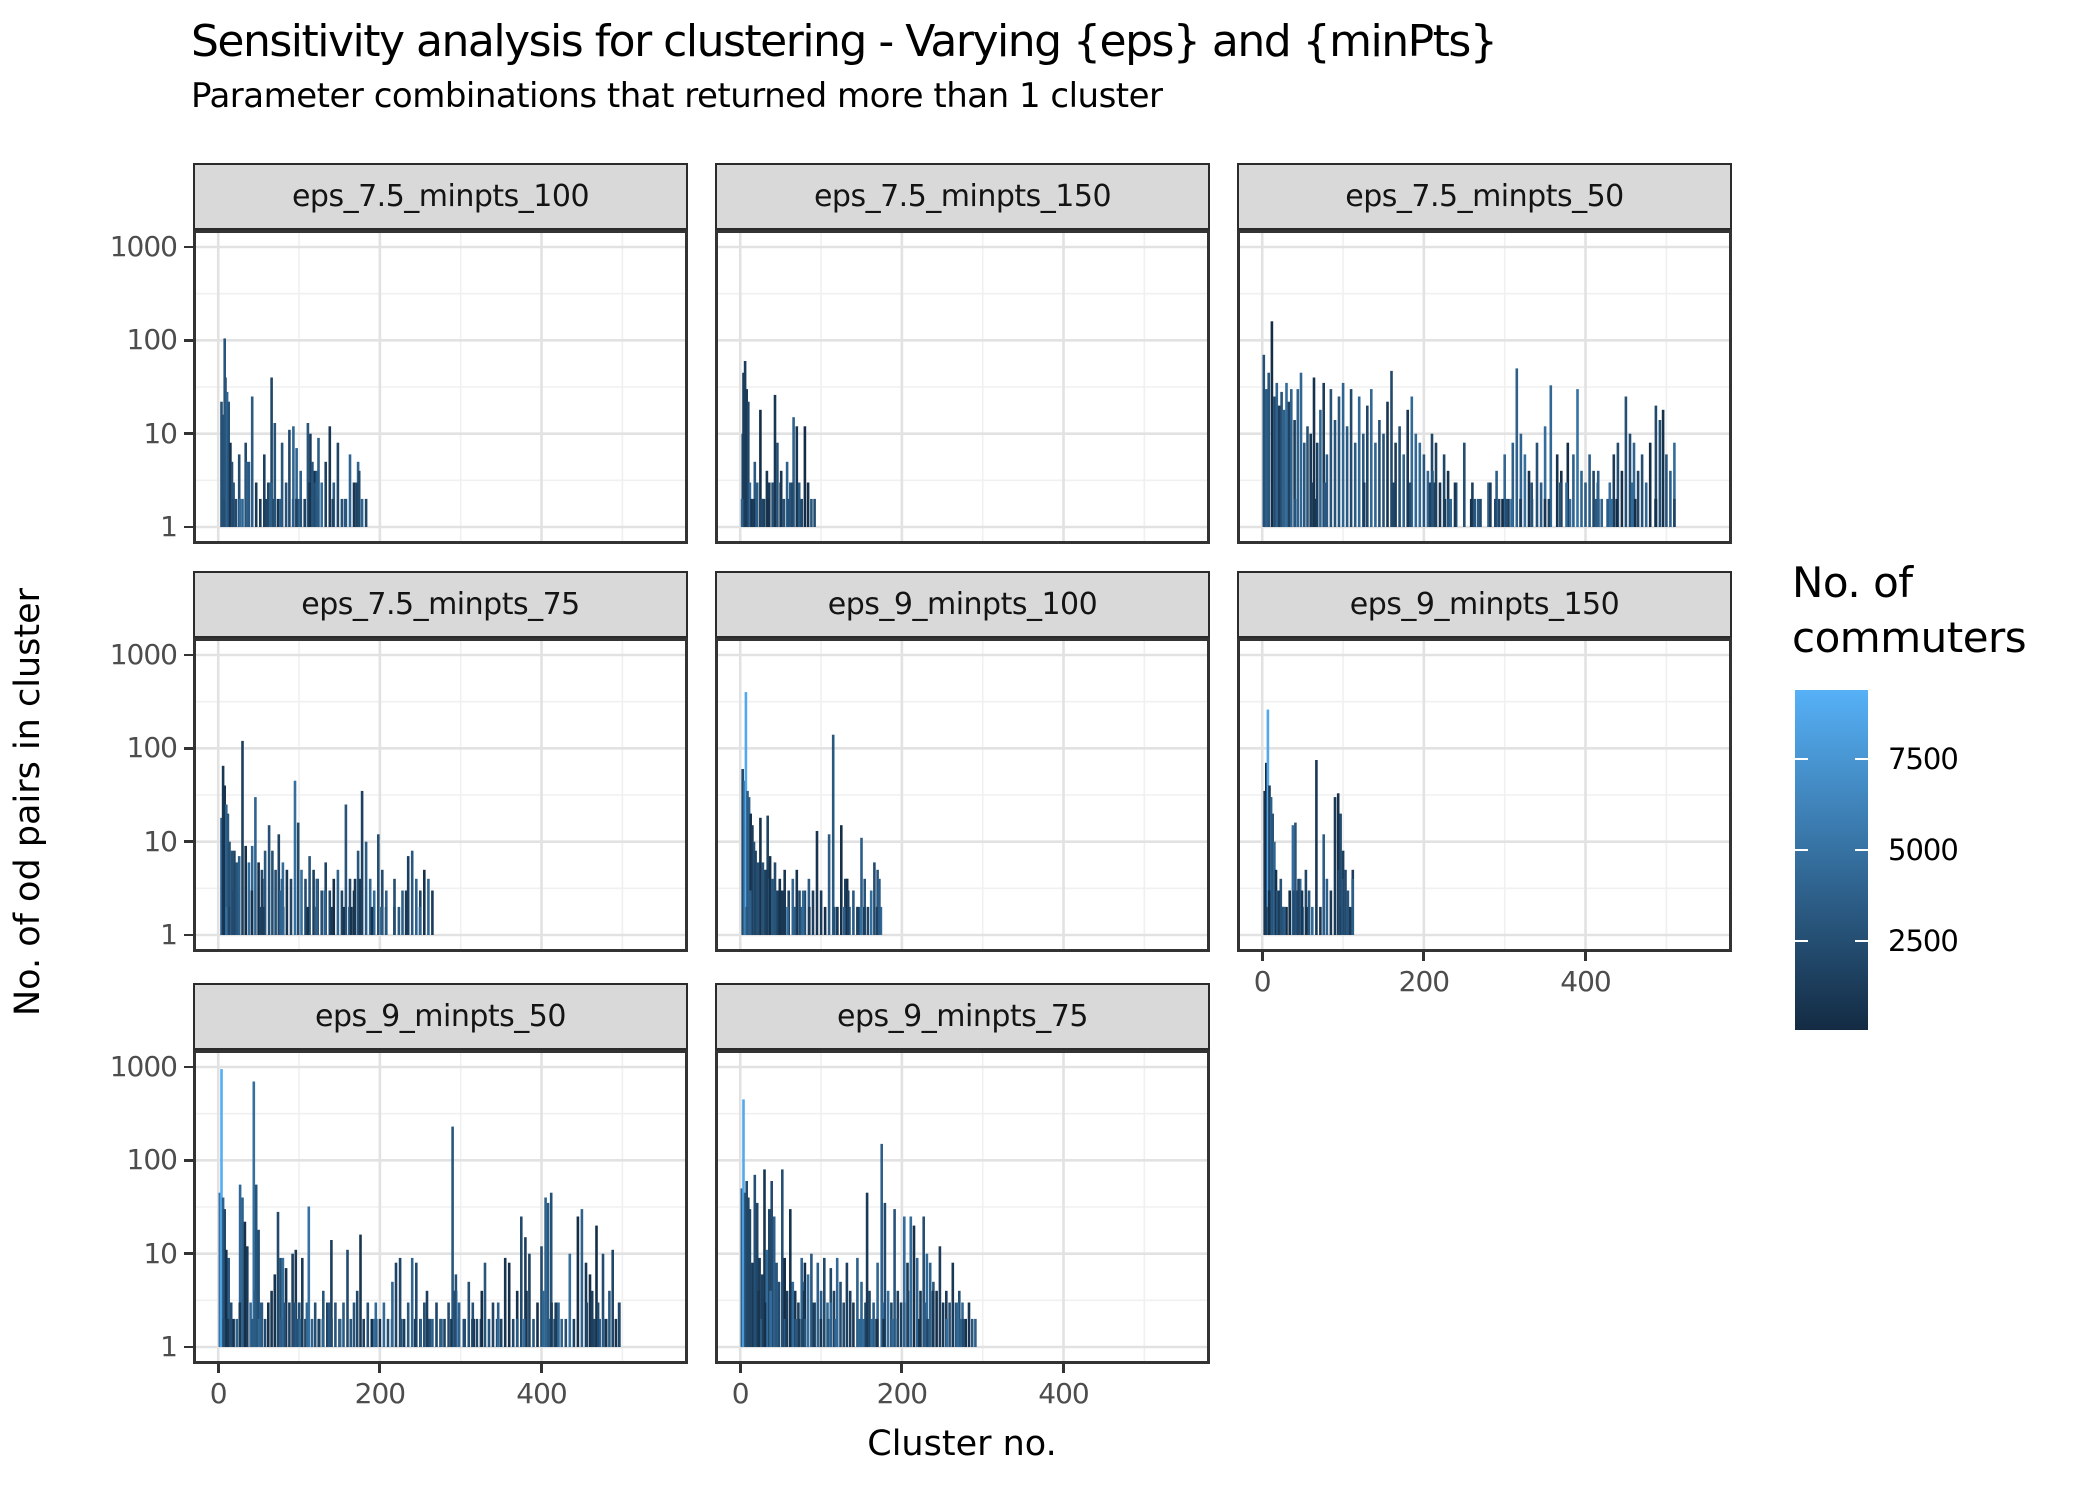  I want to click on facet-strip-label: eps_7.5_minpts_75, so click(440, 604).